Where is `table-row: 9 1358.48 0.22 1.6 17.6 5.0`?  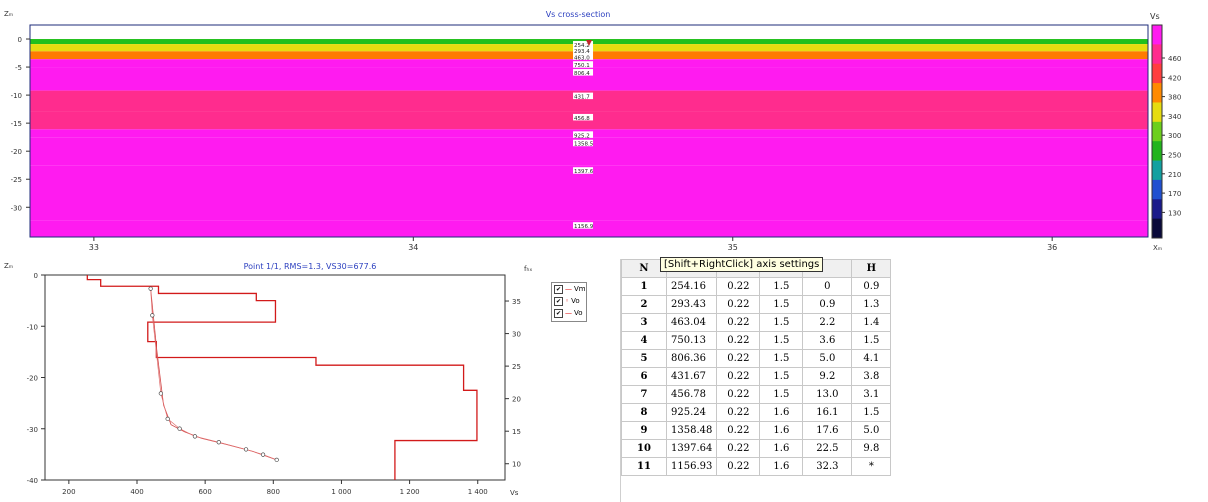
table-row: 9 1358.48 0.22 1.6 17.6 5.0 is located at coordinates (756, 430).